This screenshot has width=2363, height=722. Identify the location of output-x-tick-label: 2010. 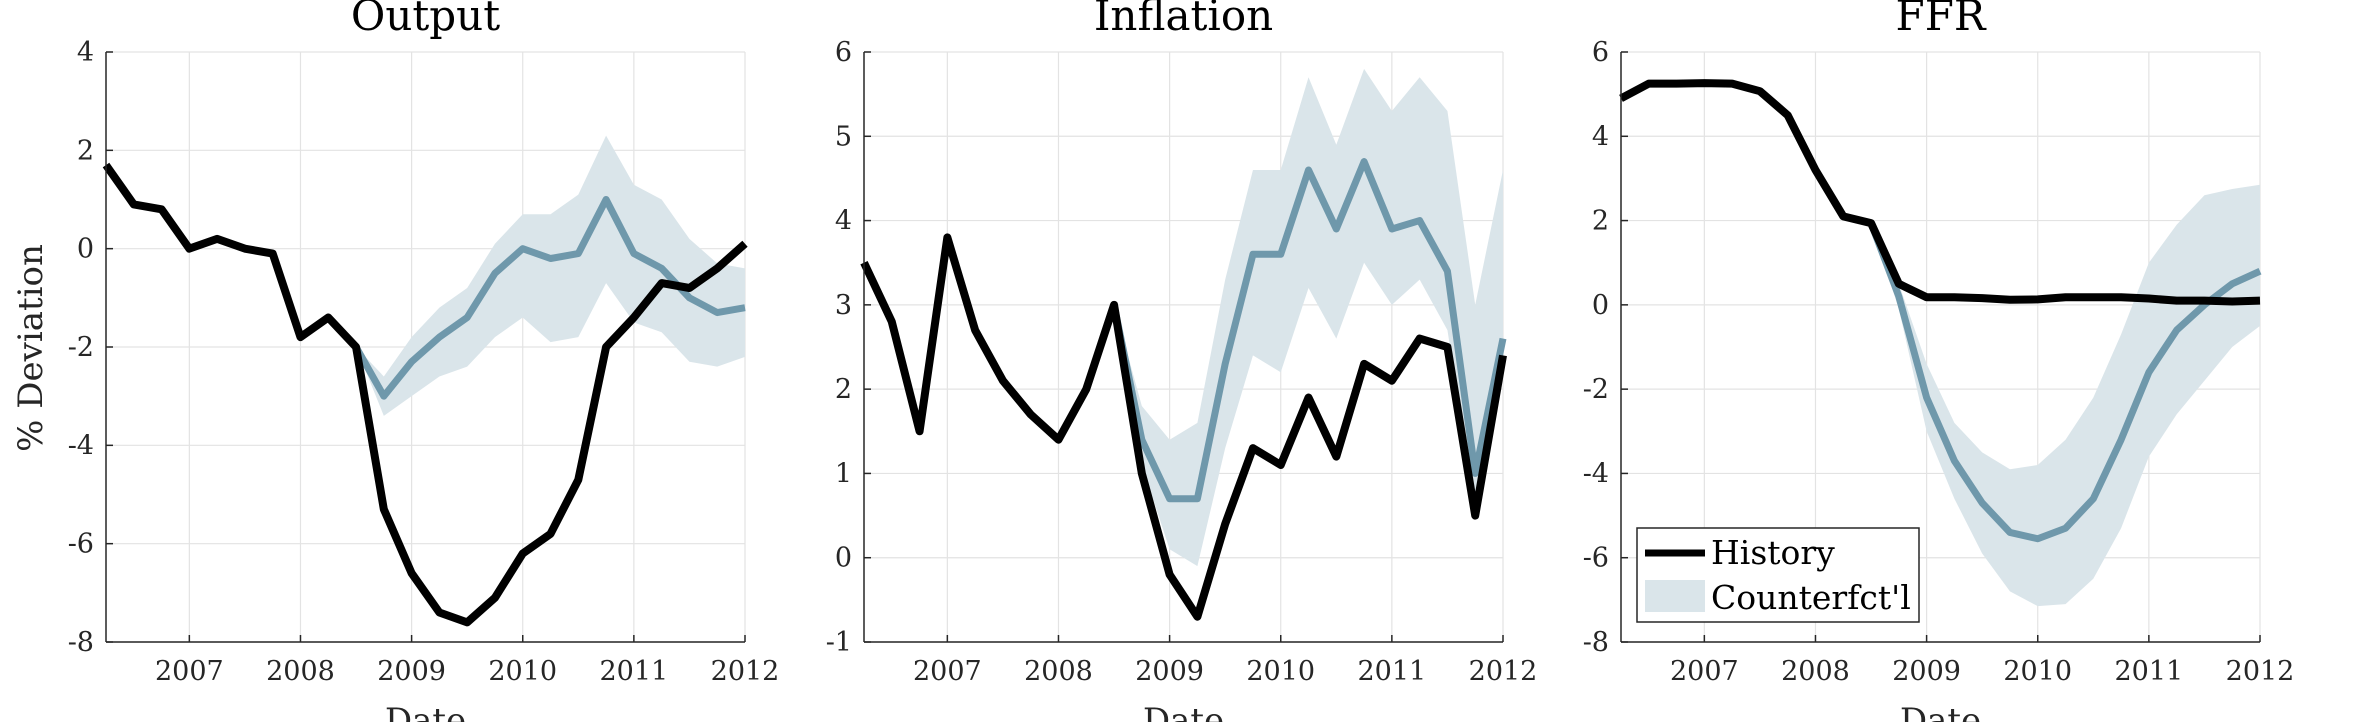
(522, 671).